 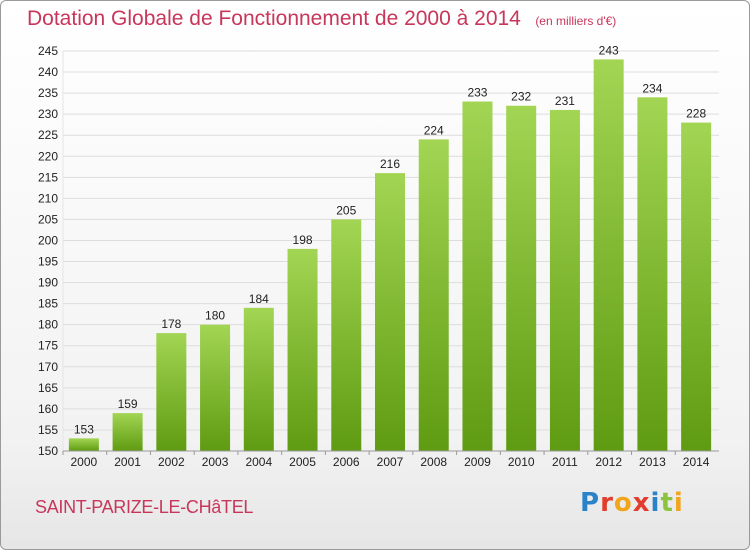 I want to click on y-tick-label: 195, so click(x=48, y=262).